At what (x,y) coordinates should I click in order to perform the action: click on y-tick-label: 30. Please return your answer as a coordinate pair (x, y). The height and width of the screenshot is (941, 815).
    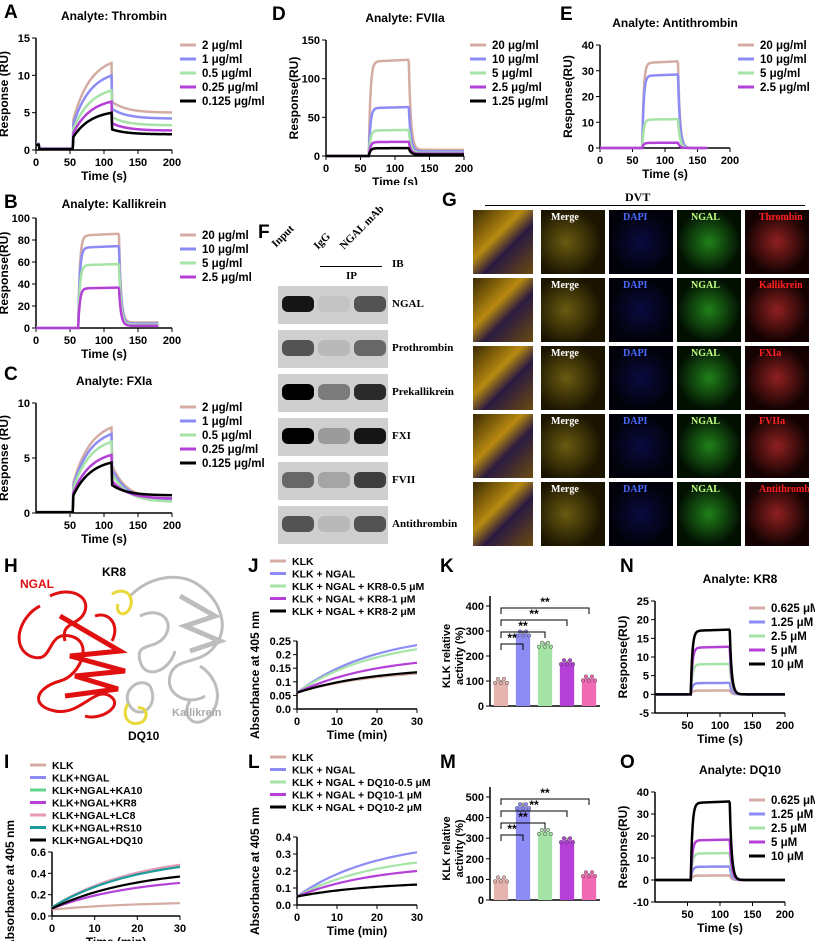
    Looking at the image, I should click on (588, 72).